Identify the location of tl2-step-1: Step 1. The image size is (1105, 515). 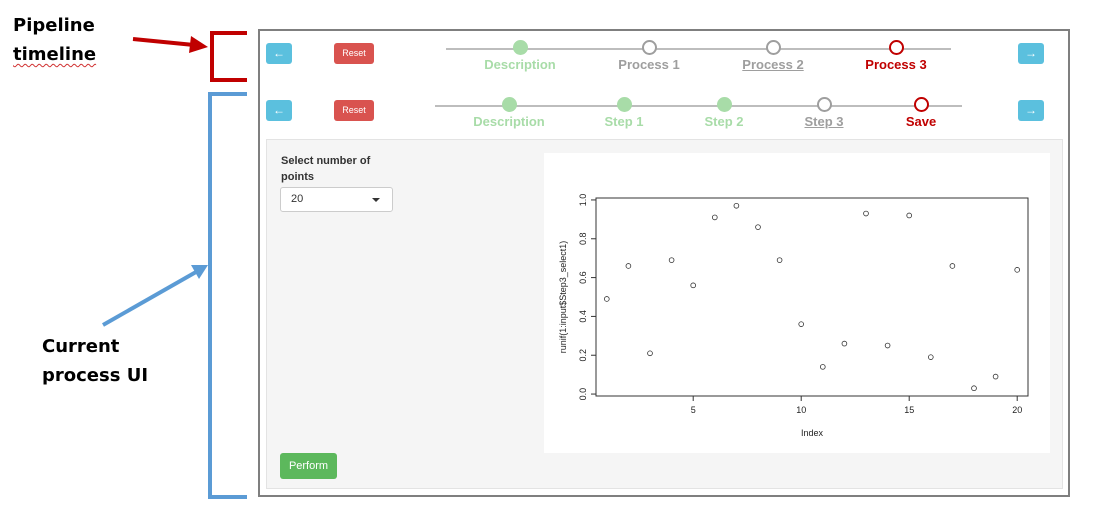
(624, 113).